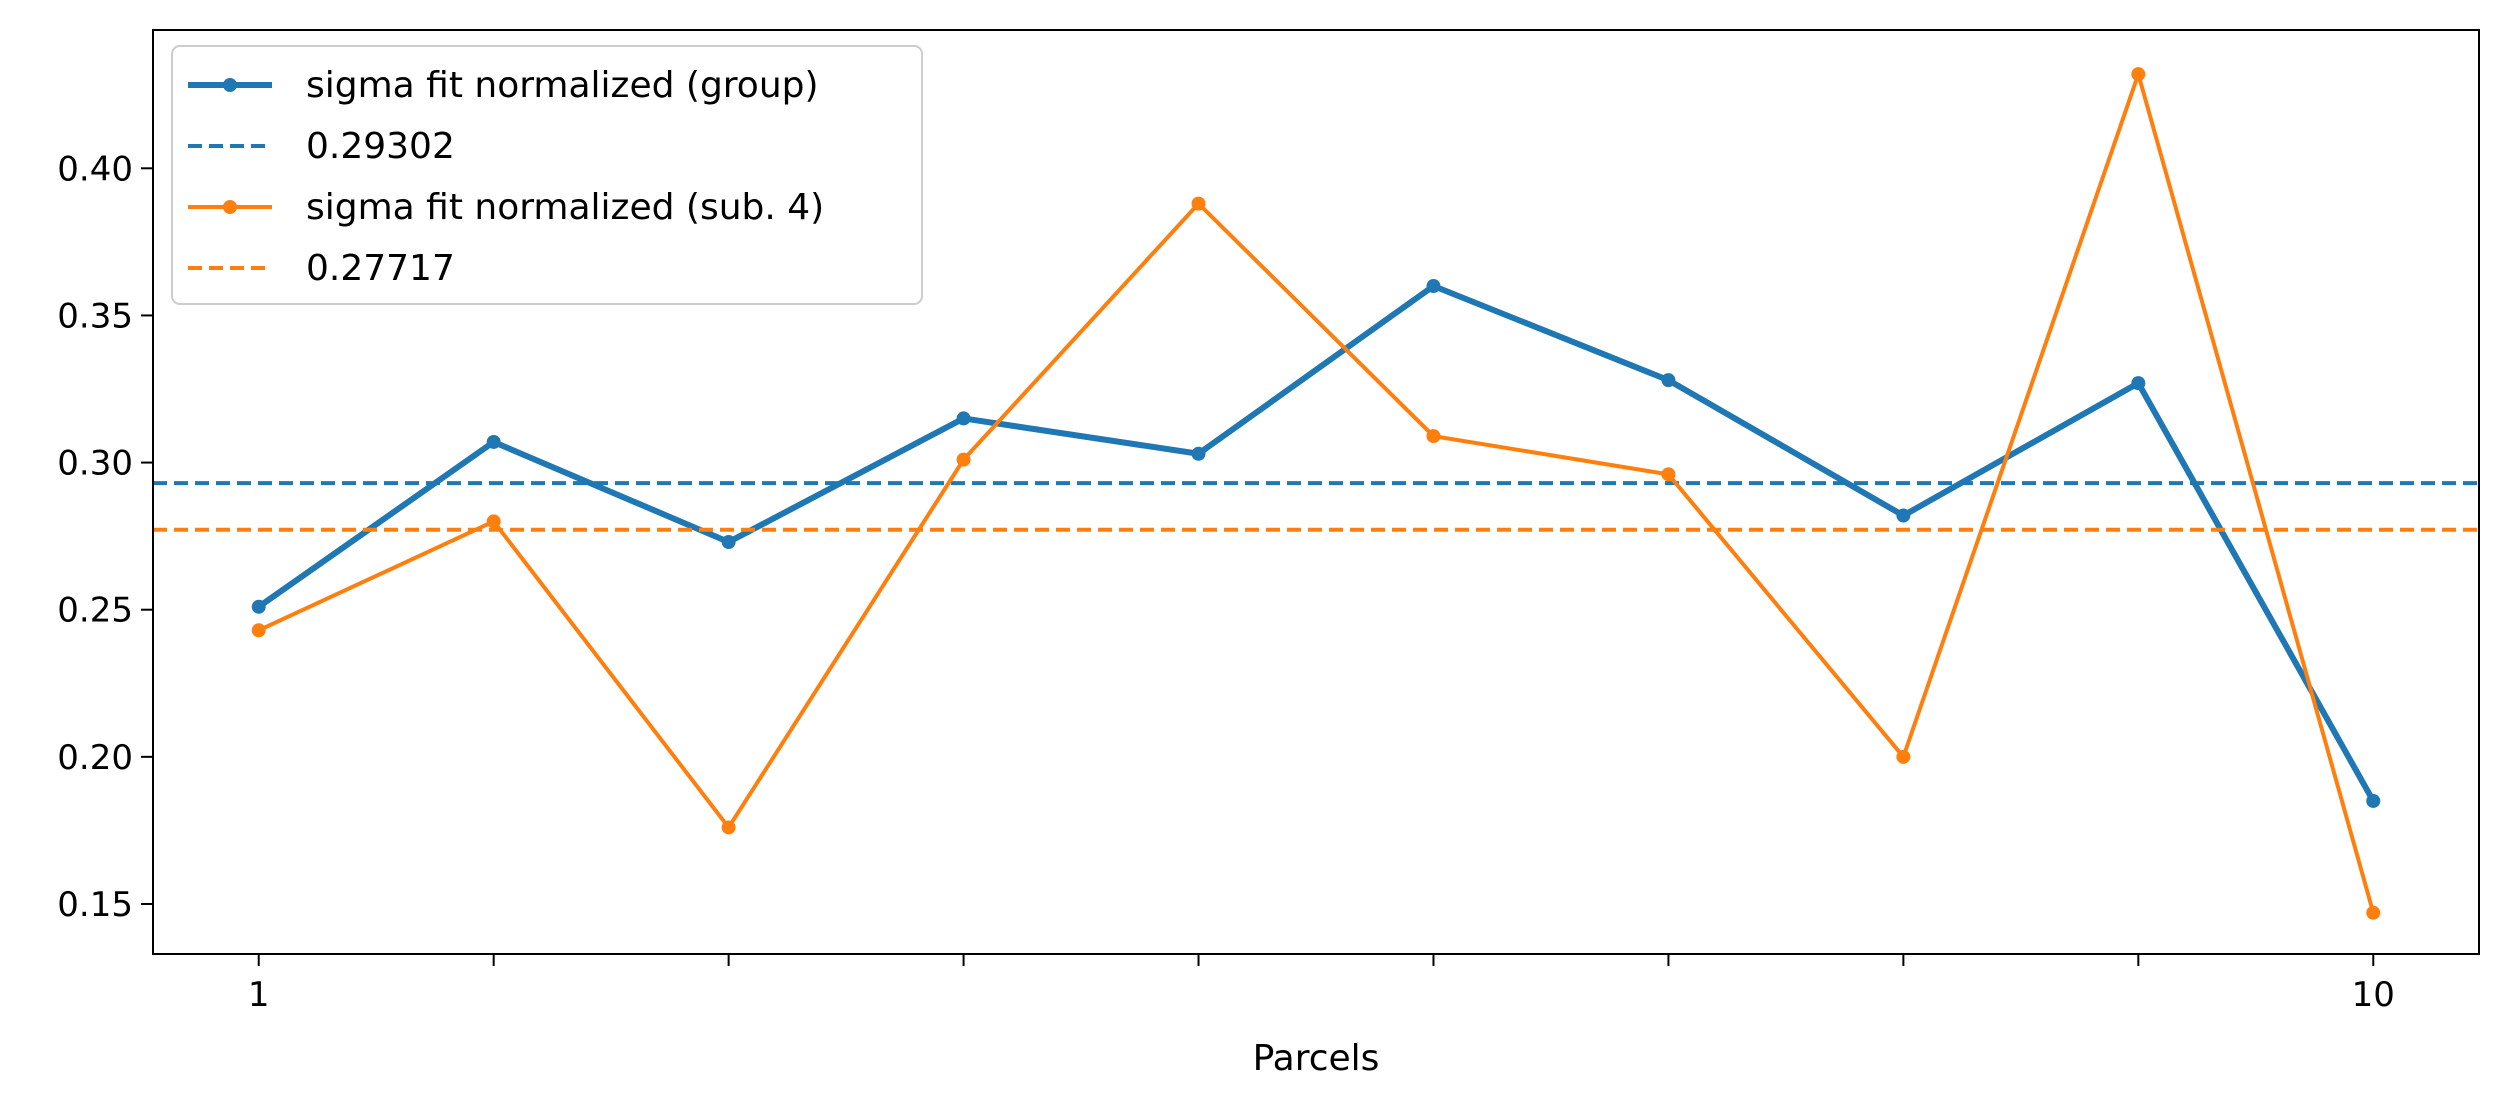 Image resolution: width=2506 pixels, height=1109 pixels. Describe the element at coordinates (95, 758) in the screenshot. I see `y-tick-label-1: 0.20` at that location.